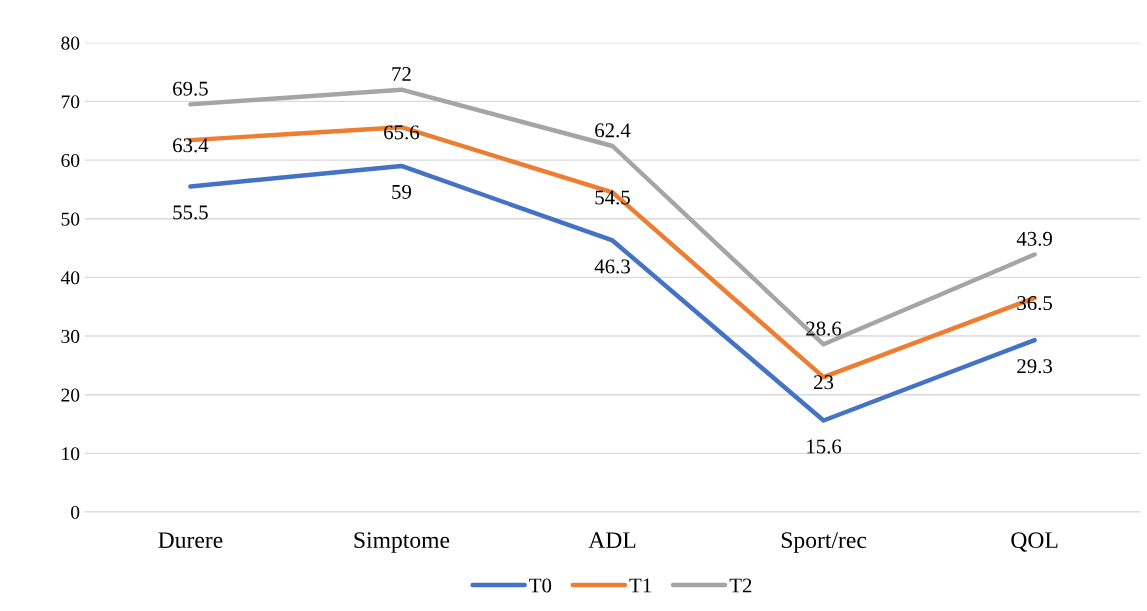 The width and height of the screenshot is (1147, 611). I want to click on data-label: 23, so click(824, 382).